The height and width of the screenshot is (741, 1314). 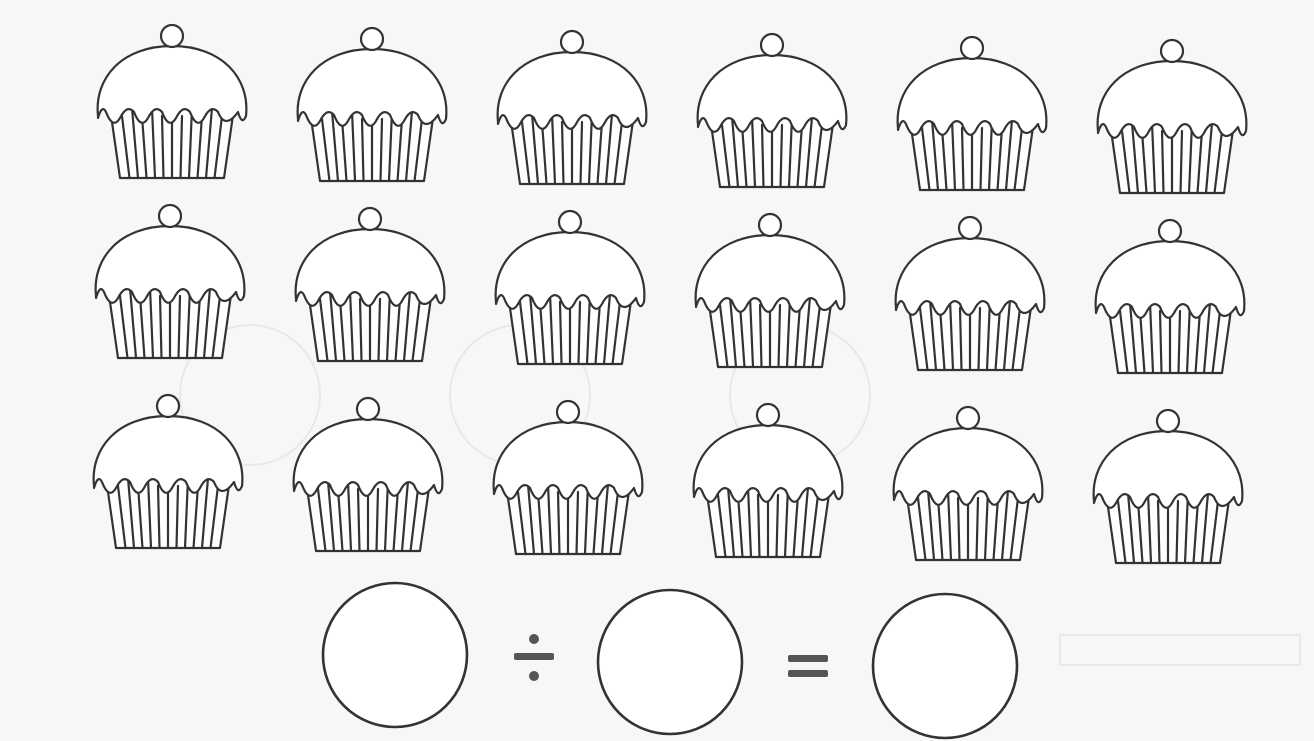 I want to click on equation, so click(x=670, y=660).